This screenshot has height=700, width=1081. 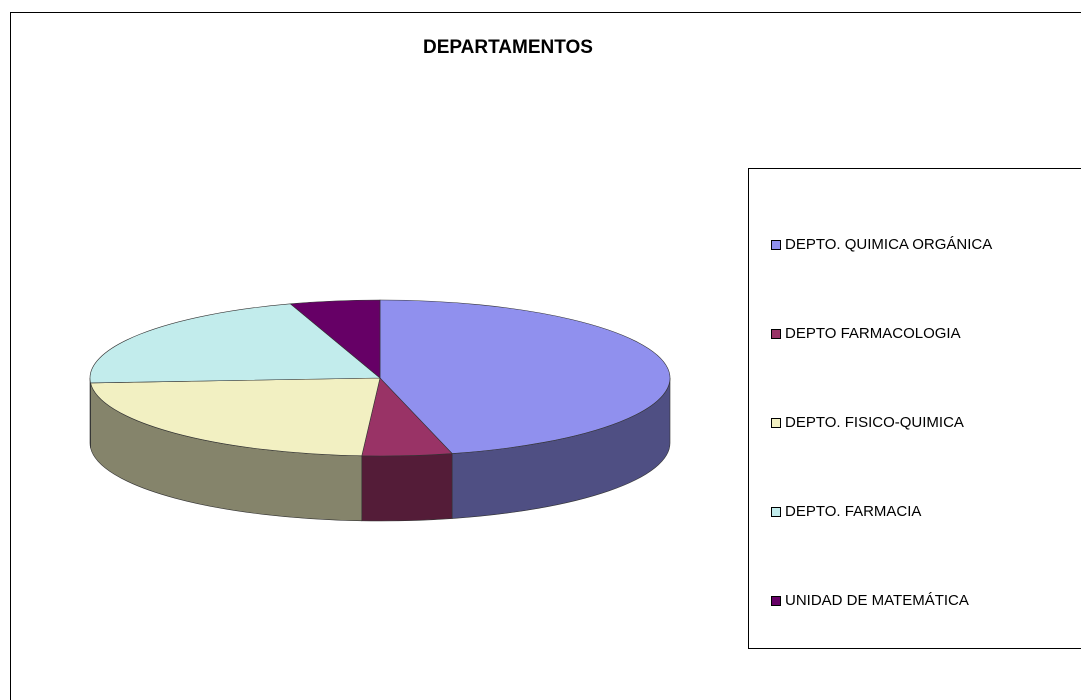 I want to click on legend-label: UNIDAD DE MATEMÁTICA, so click(x=877, y=600).